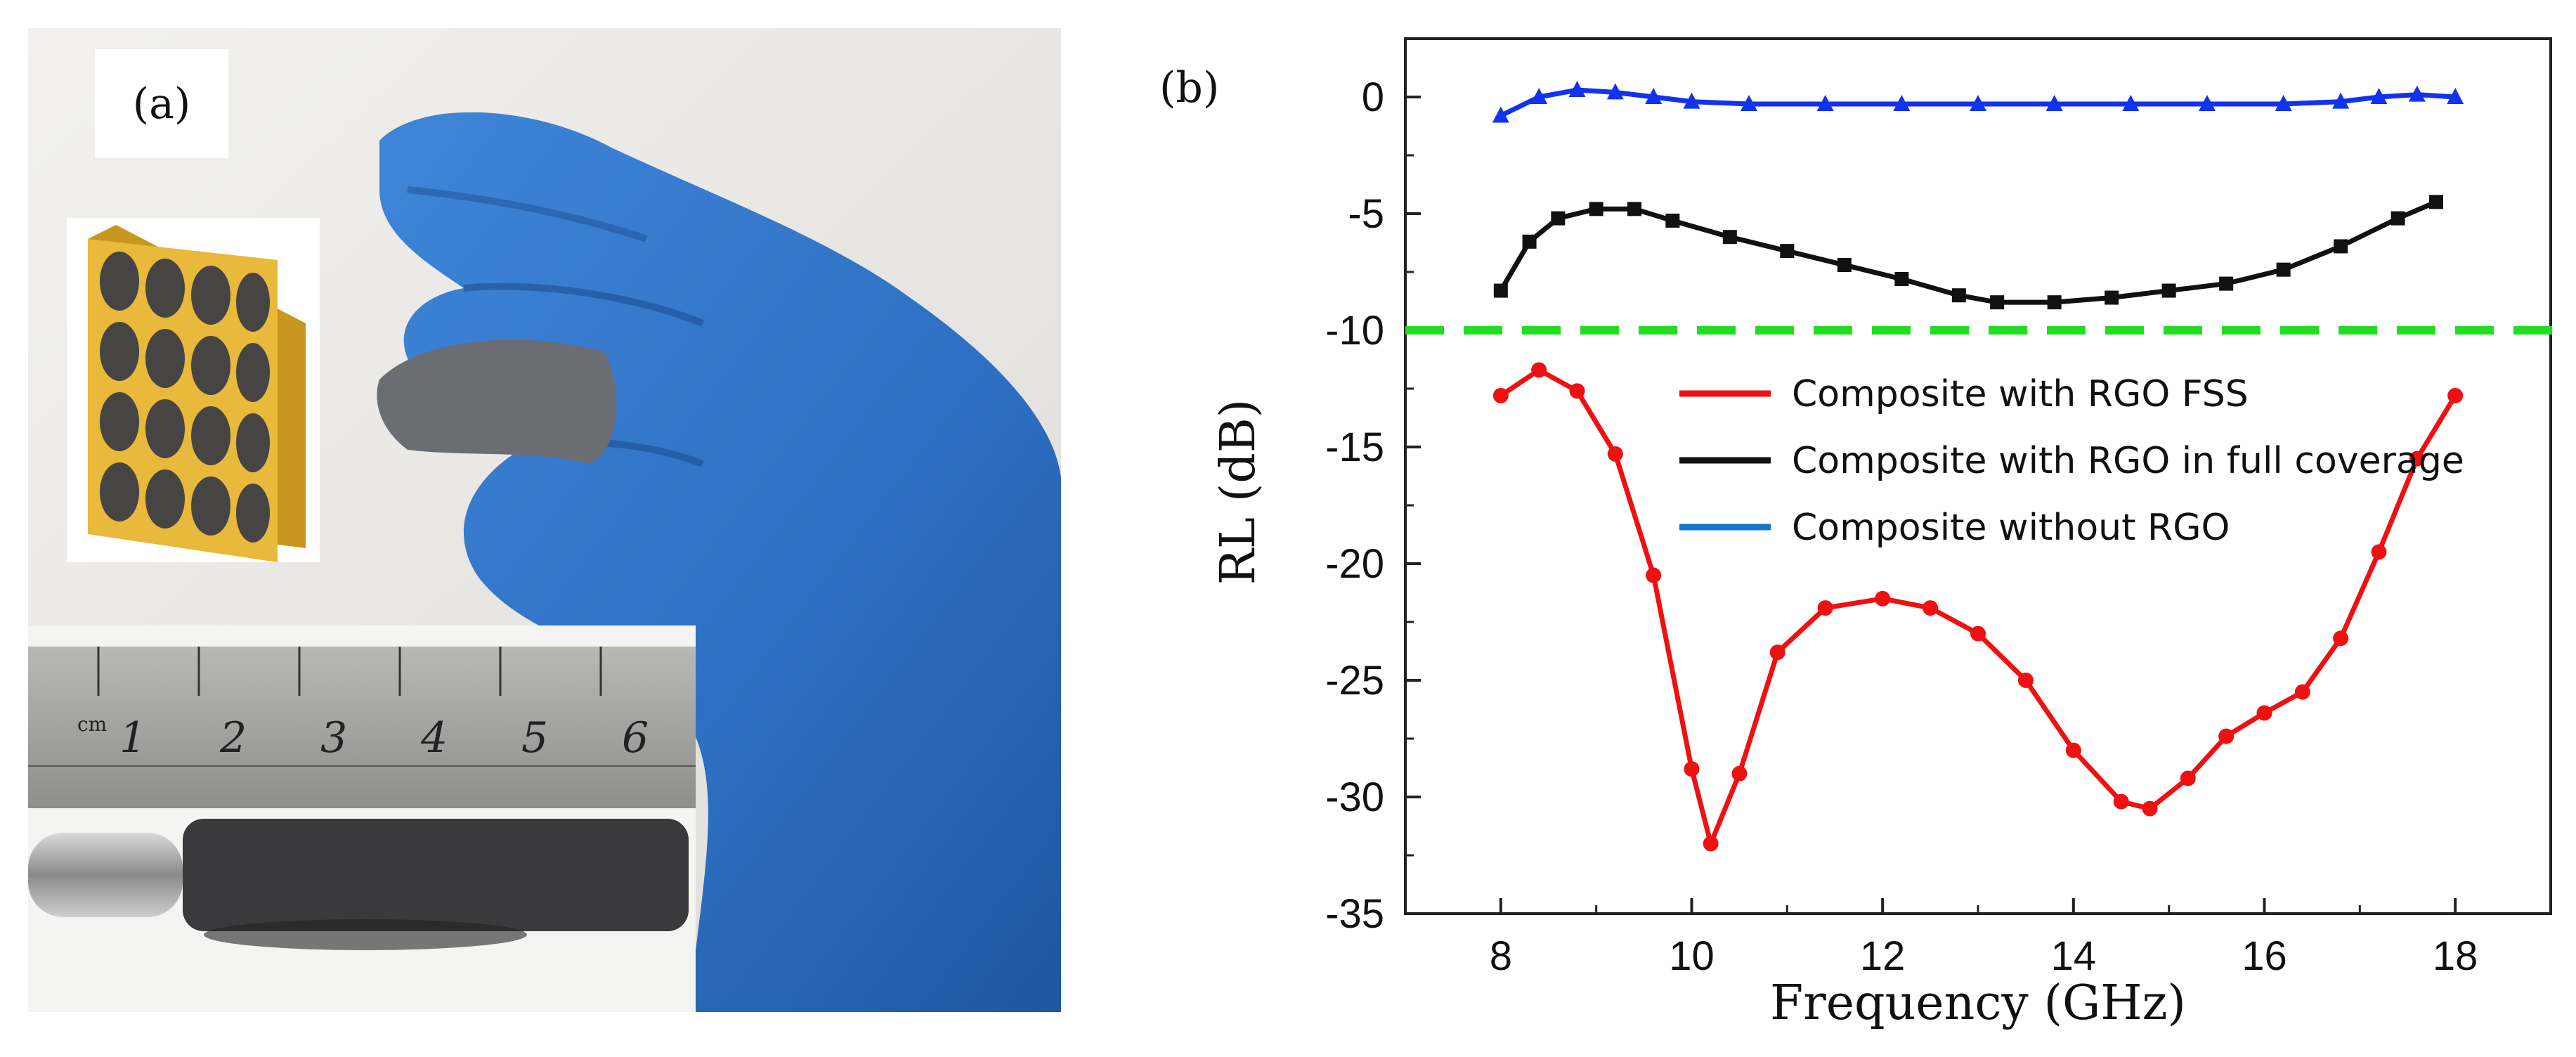 This screenshot has width=2576, height=1057. Describe the element at coordinates (233, 738) in the screenshot. I see `ruler-number: 2` at that location.